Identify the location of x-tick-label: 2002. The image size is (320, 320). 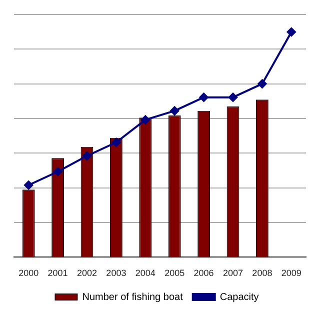
(87, 273).